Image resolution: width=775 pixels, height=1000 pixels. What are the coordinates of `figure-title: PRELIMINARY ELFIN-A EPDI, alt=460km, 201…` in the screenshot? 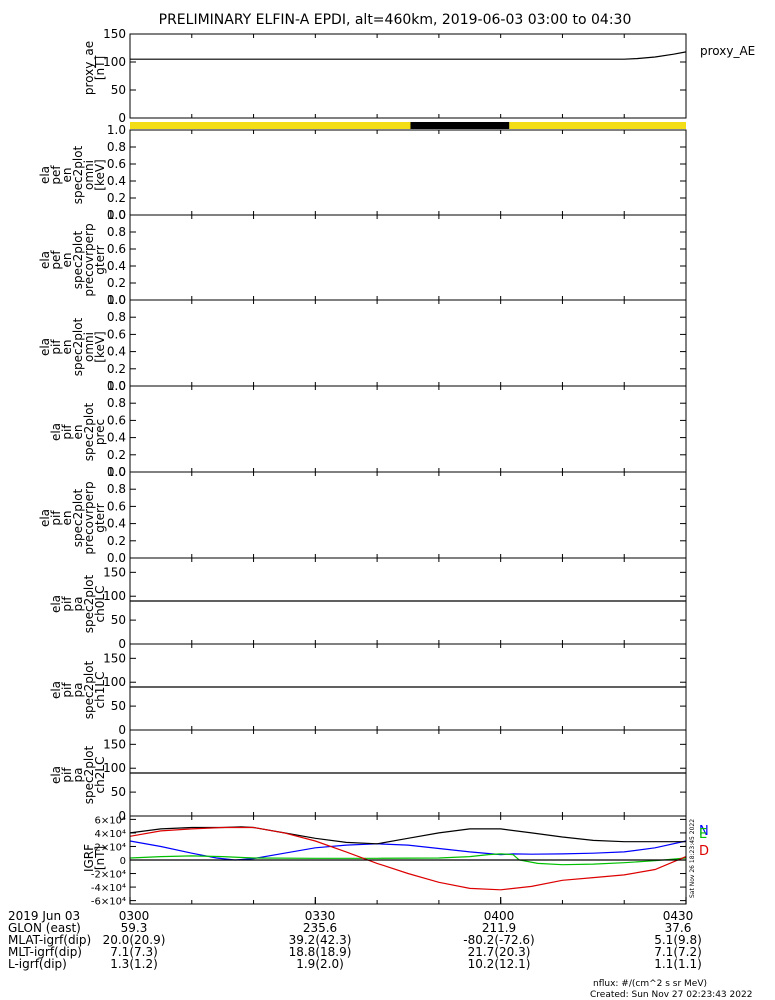 It's located at (395, 20).